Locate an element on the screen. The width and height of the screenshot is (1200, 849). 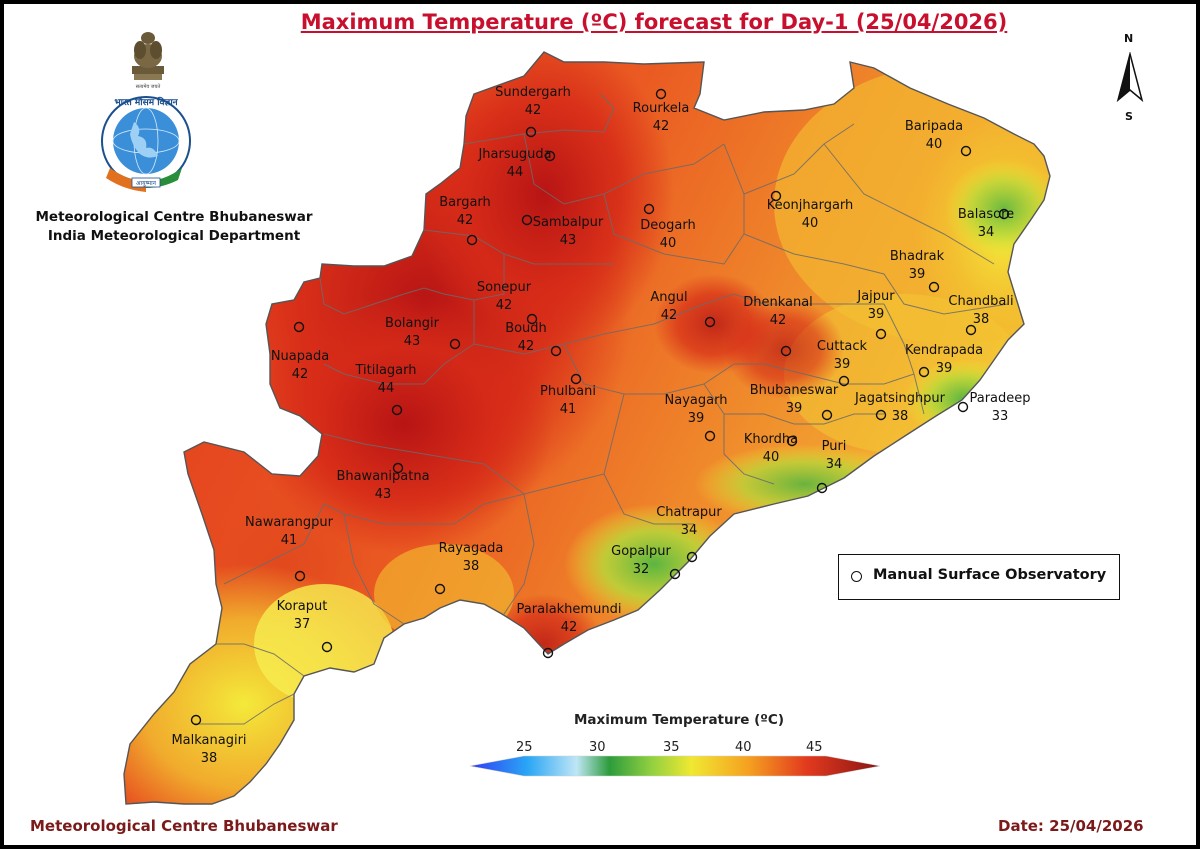
station-rourkela: Rourkela 42 is located at coordinates (661, 111).